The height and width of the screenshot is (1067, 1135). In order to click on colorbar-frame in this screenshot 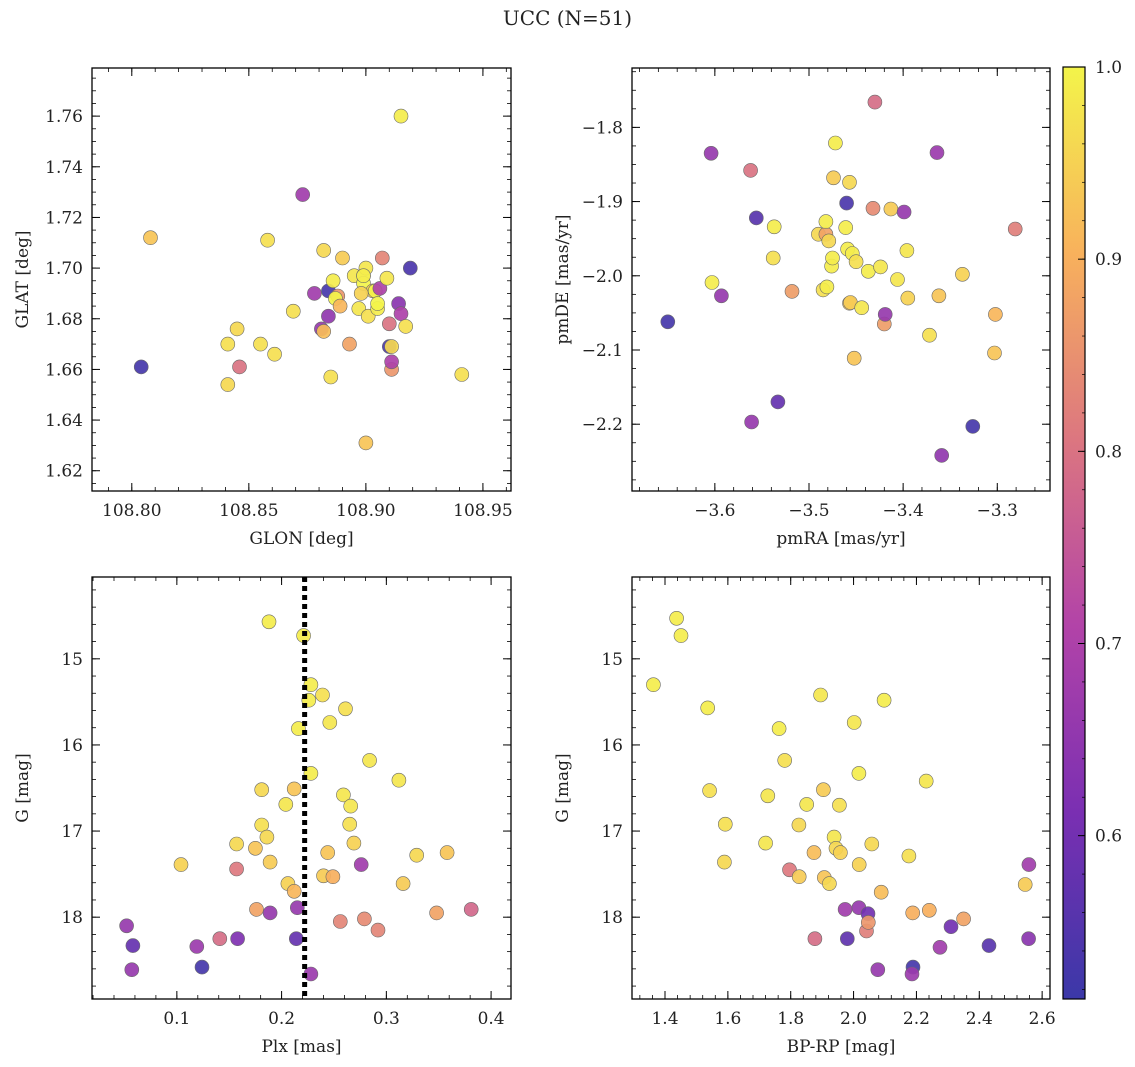, I will do `click(1074, 533)`.